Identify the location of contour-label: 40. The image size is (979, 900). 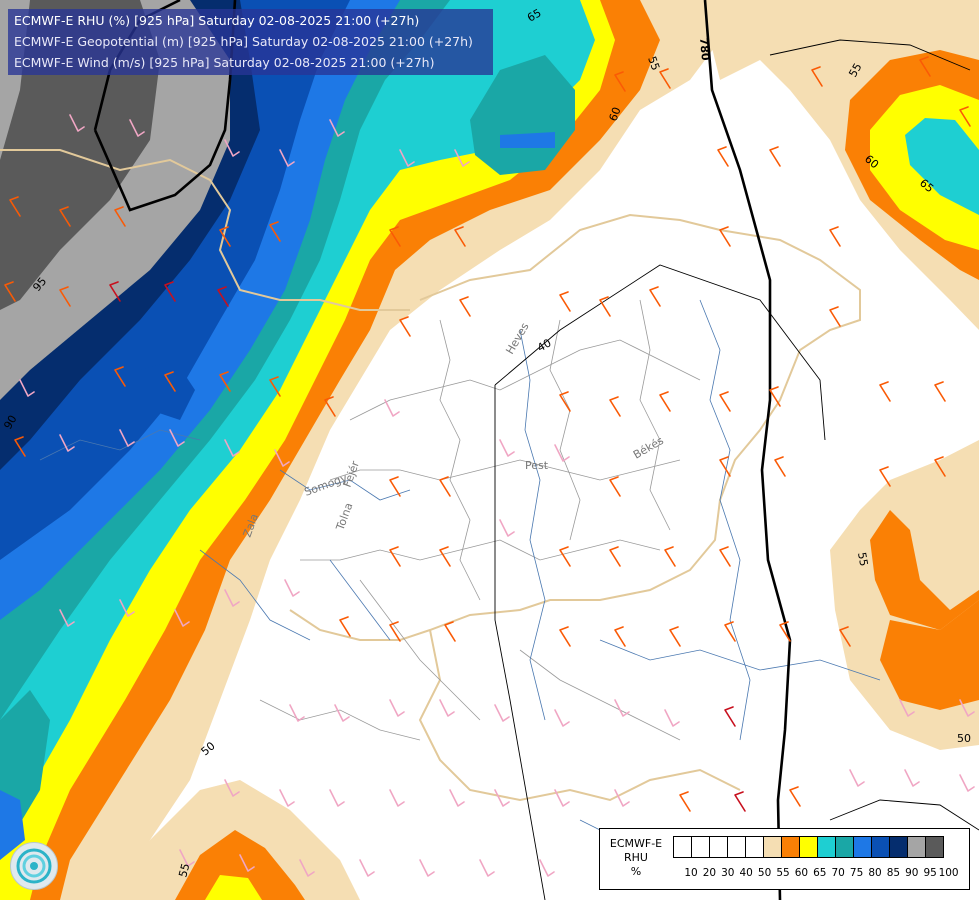
(544, 345).